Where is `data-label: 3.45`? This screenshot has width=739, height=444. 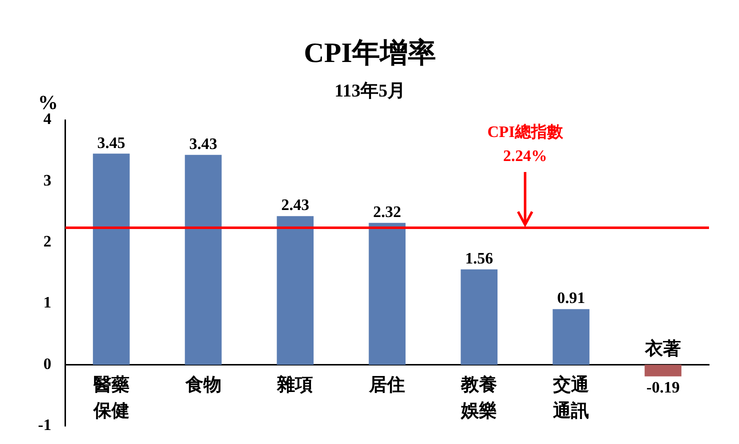
data-label: 3.45 is located at coordinates (111, 143).